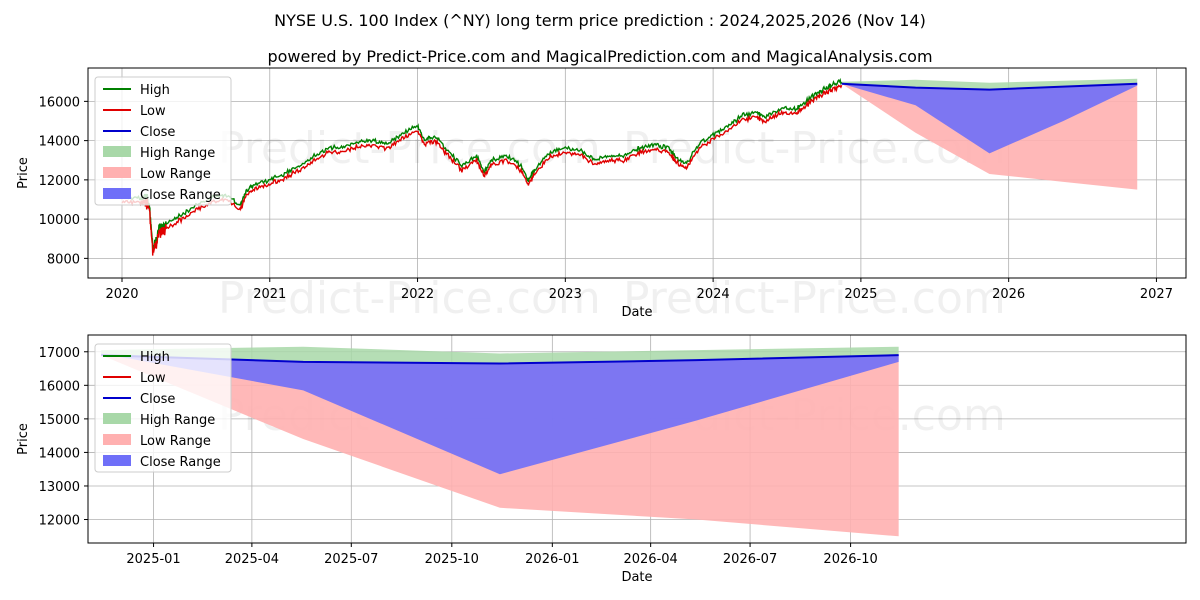  What do you see at coordinates (121, 294) in the screenshot?
I see `x-tick-label: 2020` at bounding box center [121, 294].